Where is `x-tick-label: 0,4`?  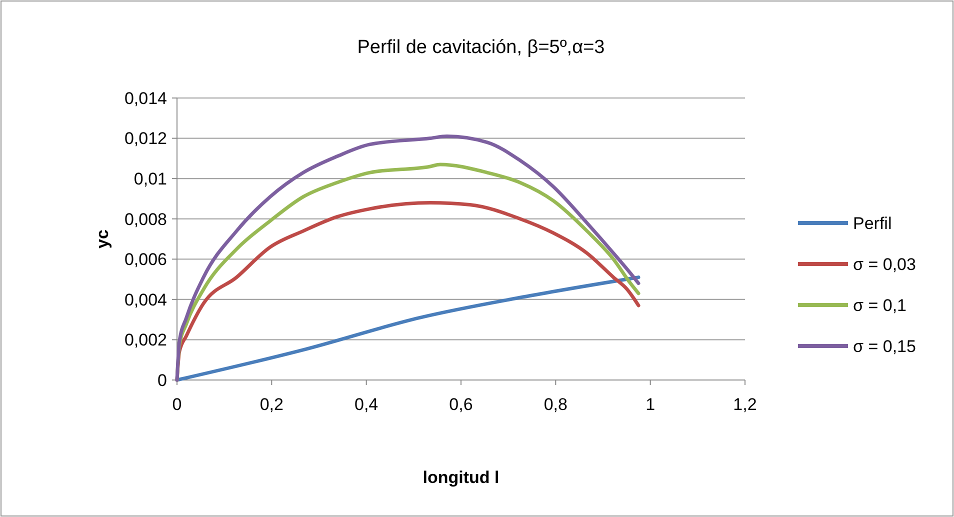 x-tick-label: 0,4 is located at coordinates (366, 404).